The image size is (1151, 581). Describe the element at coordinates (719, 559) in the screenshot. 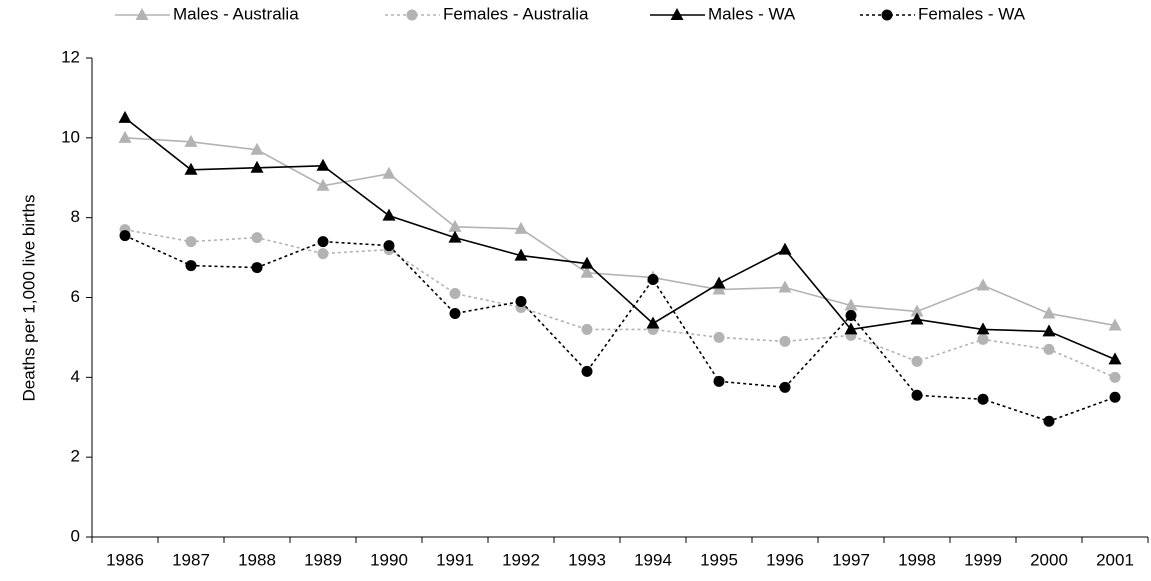

I see `x-tick-label: 1995` at that location.